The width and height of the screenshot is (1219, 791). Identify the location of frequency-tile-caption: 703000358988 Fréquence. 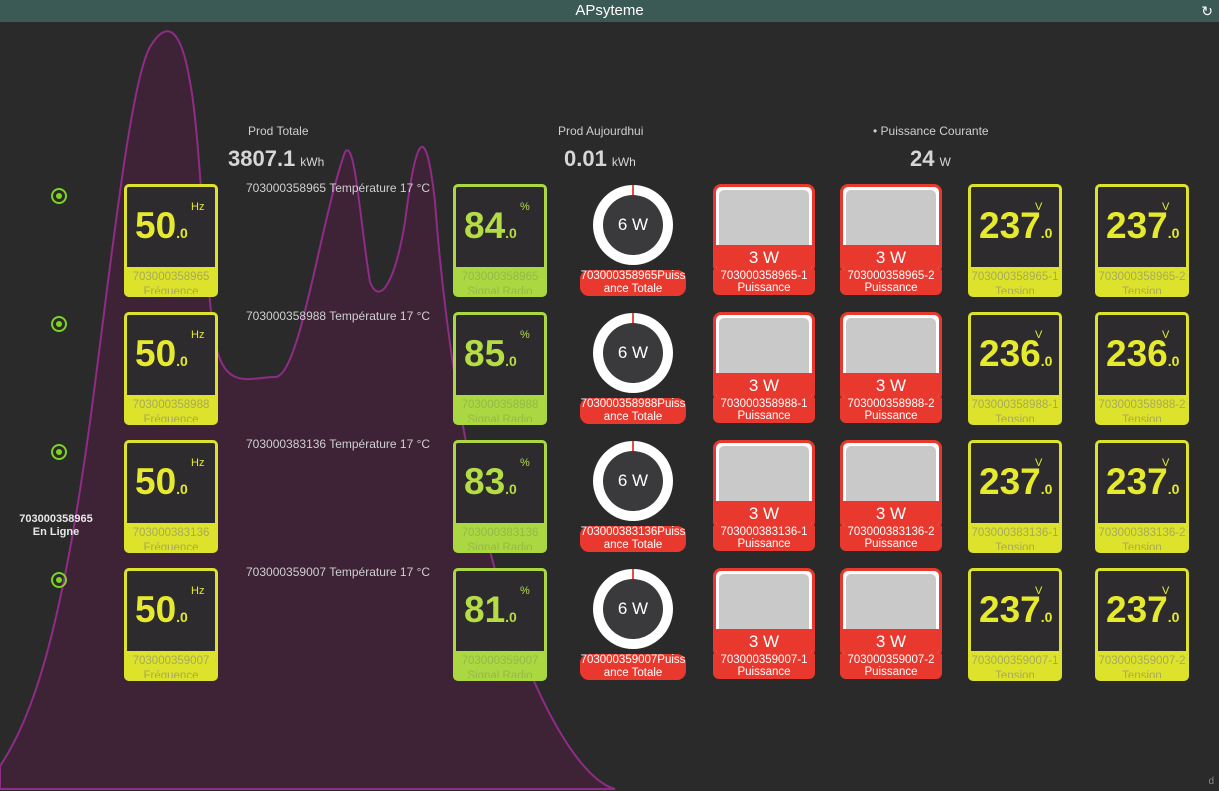
(171, 411).